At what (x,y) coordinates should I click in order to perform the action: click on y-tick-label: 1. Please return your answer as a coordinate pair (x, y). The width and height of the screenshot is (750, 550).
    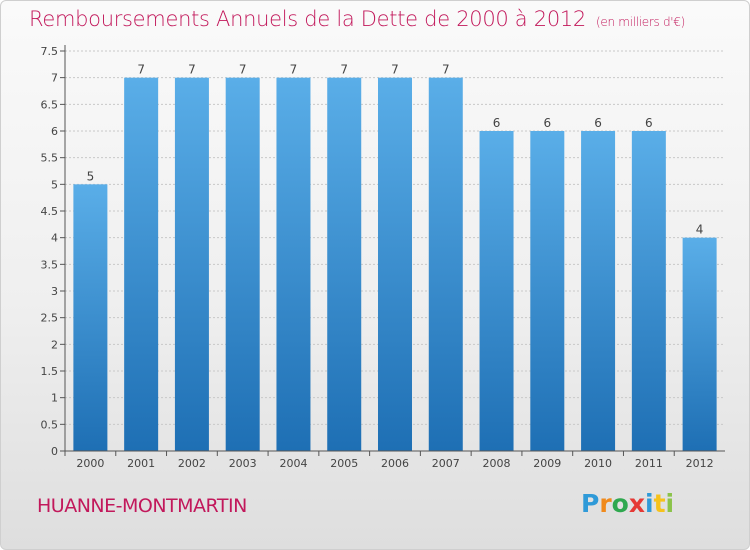
    Looking at the image, I should click on (54, 398).